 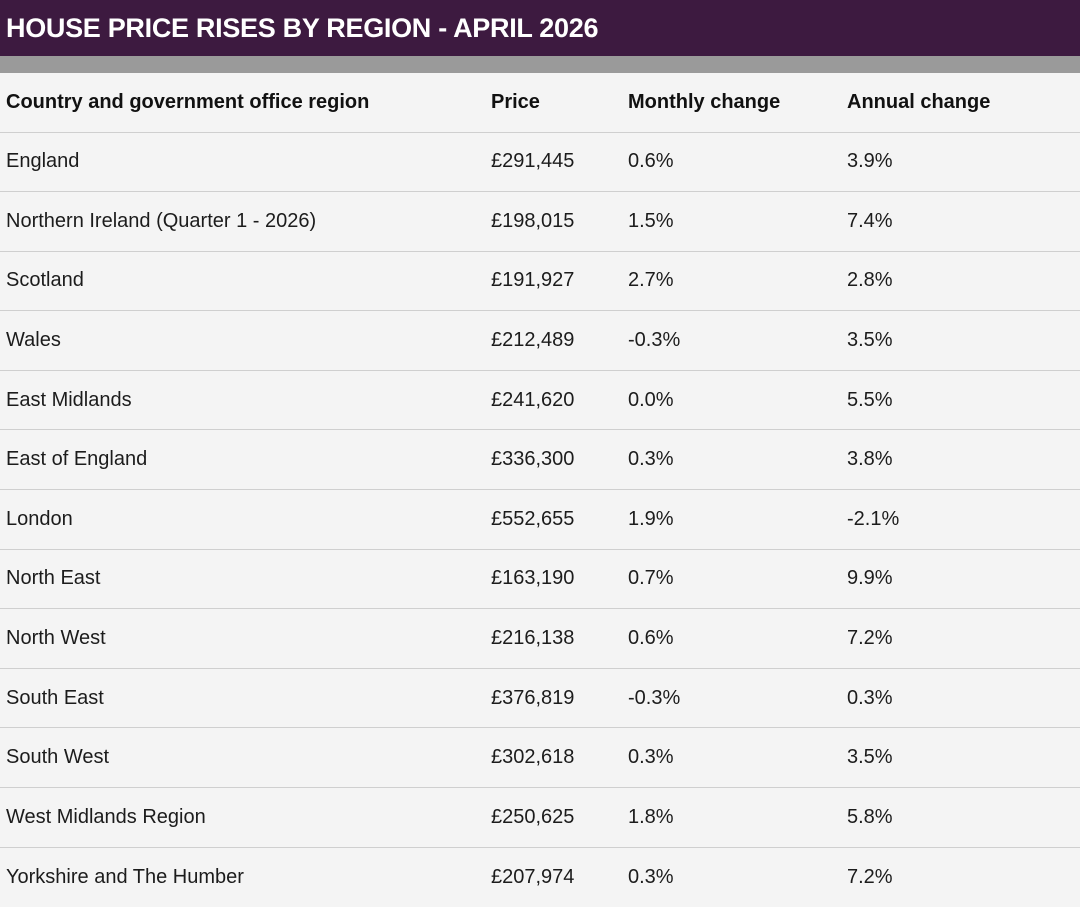 I want to click on cell-annual-change: 5.5%, so click(x=963, y=400).